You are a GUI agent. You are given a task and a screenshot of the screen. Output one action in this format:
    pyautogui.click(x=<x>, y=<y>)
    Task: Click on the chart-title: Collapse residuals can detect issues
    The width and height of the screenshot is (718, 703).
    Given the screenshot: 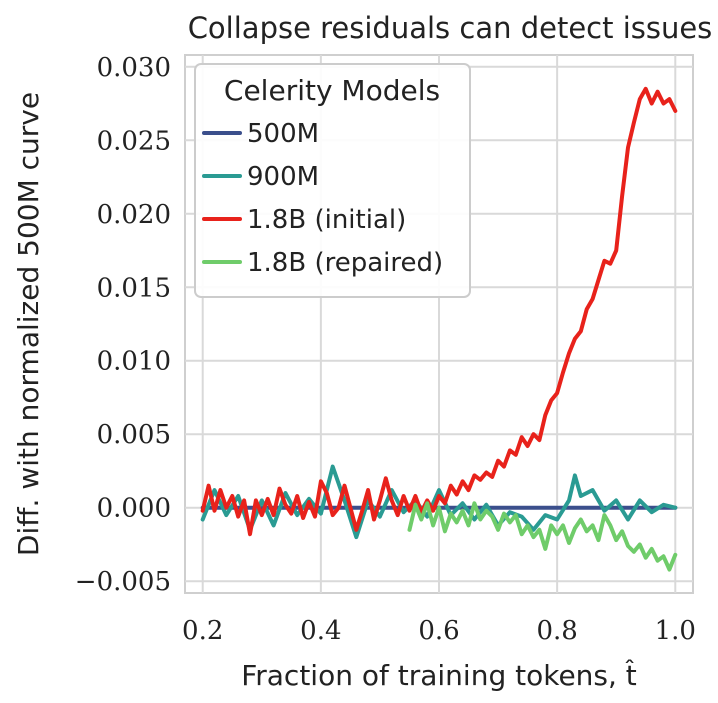 What is the action you would take?
    pyautogui.click(x=450, y=28)
    